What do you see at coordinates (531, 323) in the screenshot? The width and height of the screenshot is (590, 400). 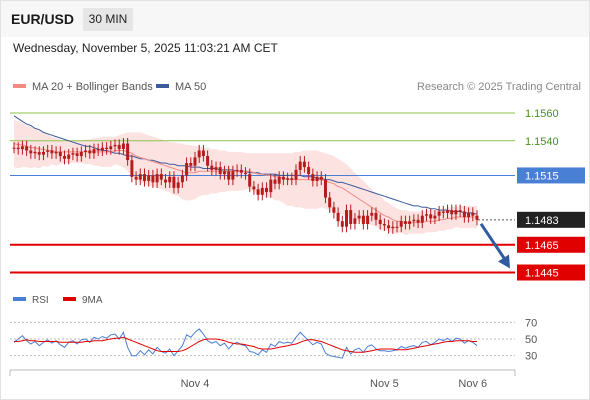 I see `rsi-tick-0: 70` at bounding box center [531, 323].